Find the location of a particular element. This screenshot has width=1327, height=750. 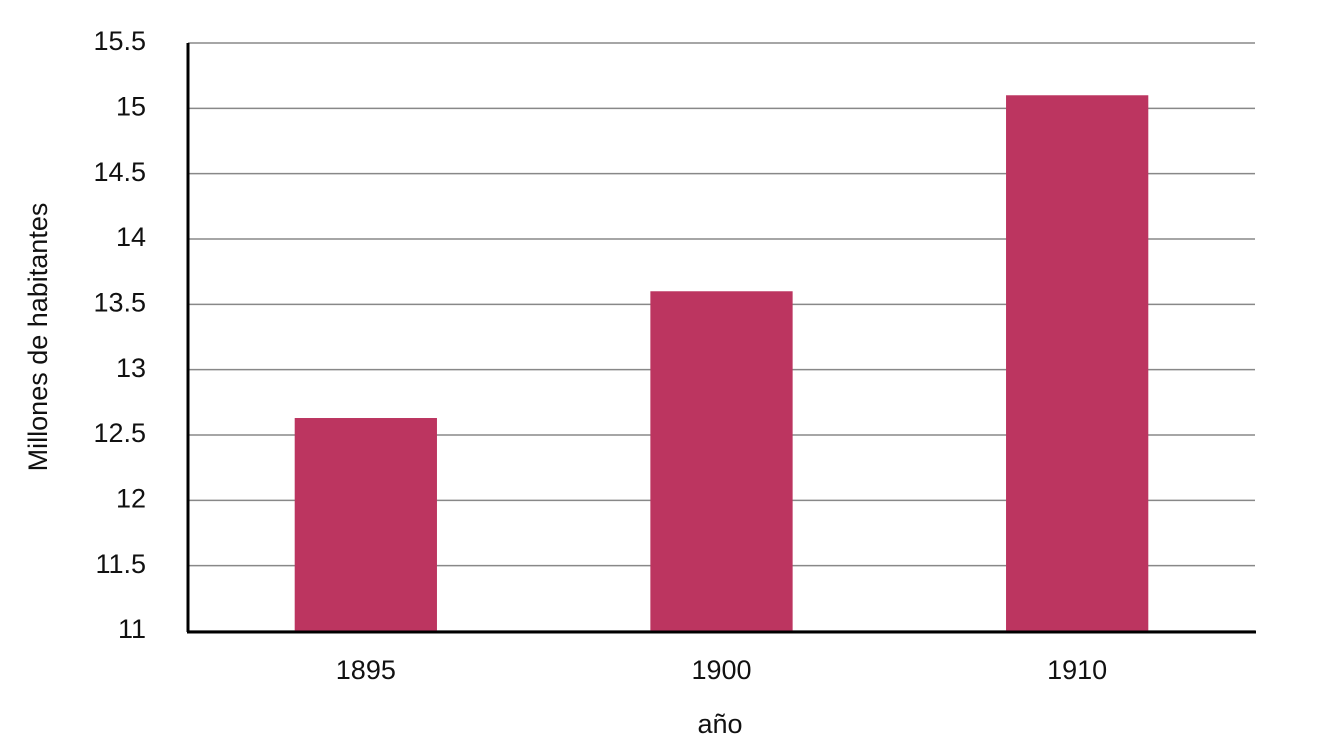

y-axis-label: Millones de habitantes is located at coordinates (38, 337).